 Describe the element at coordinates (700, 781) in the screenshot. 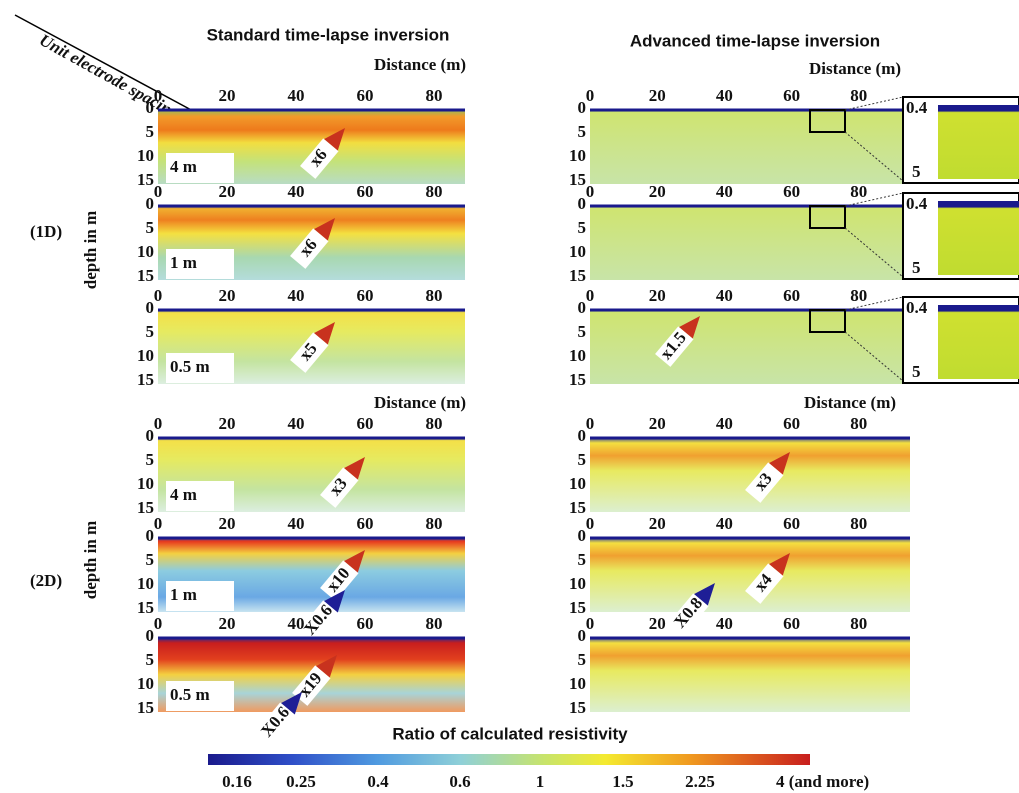

I see `colorbar-label: 2.25` at that location.